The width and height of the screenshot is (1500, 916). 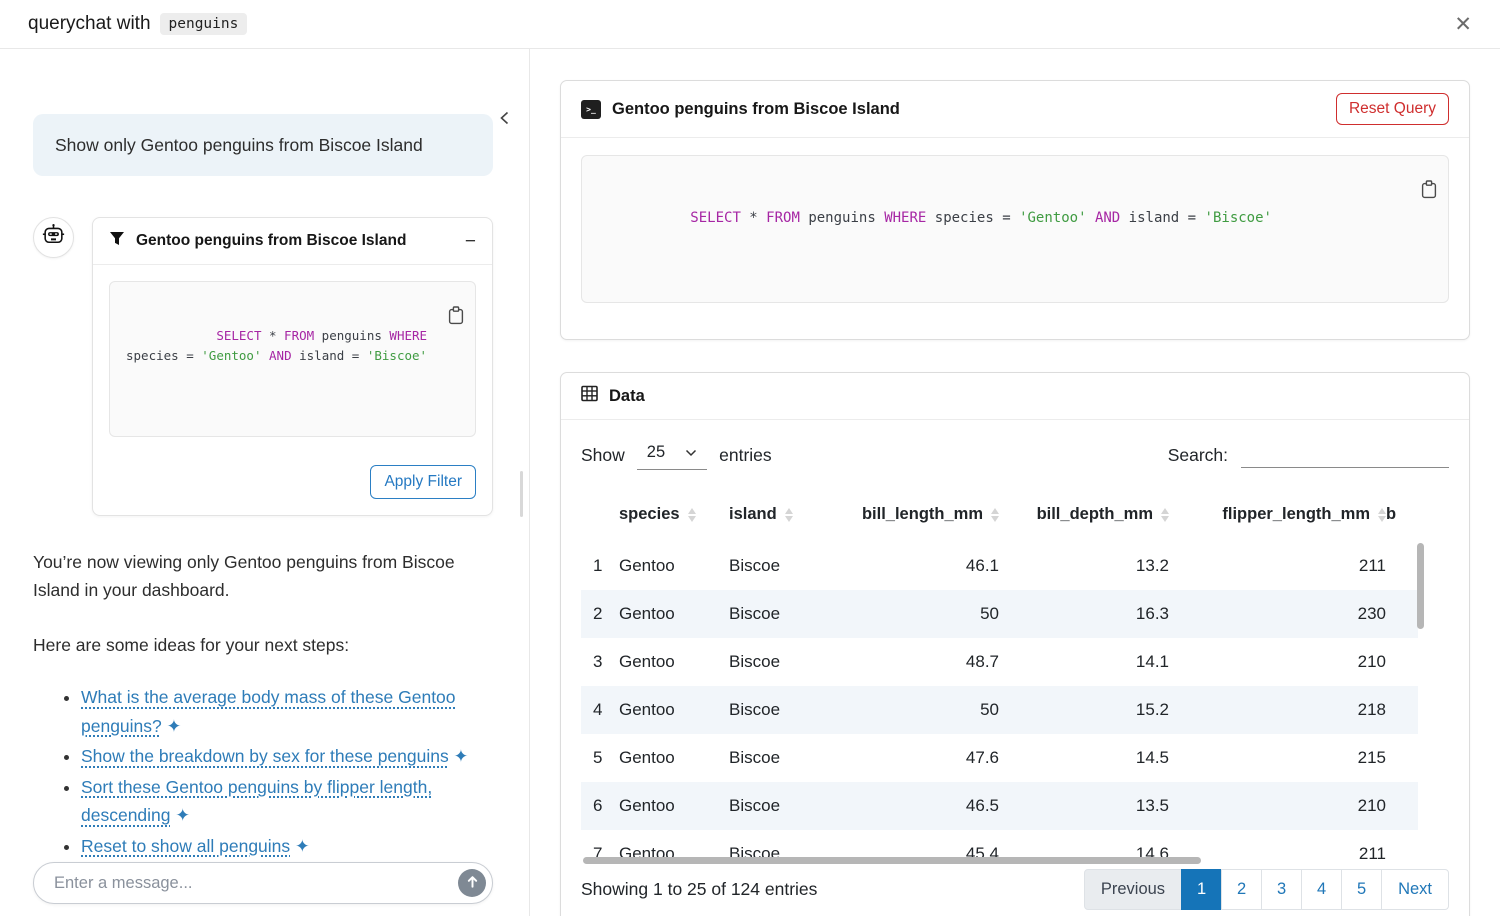 What do you see at coordinates (271, 241) in the screenshot?
I see `filter-card-title: Gentoo penguins from Biscoe Island` at bounding box center [271, 241].